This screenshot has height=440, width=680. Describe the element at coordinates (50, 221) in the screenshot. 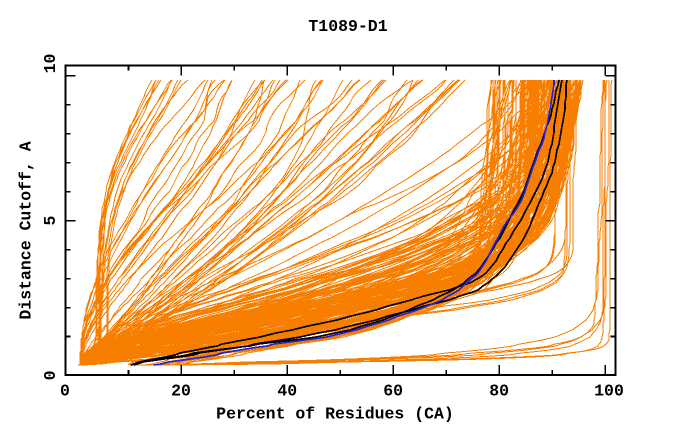

I see `svg-text: 5` at that location.